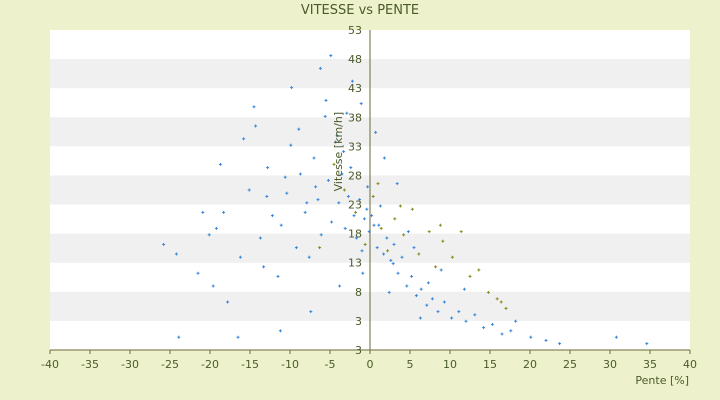  What do you see at coordinates (355, 146) in the screenshot?
I see `y-tick-label: 33` at bounding box center [355, 146].